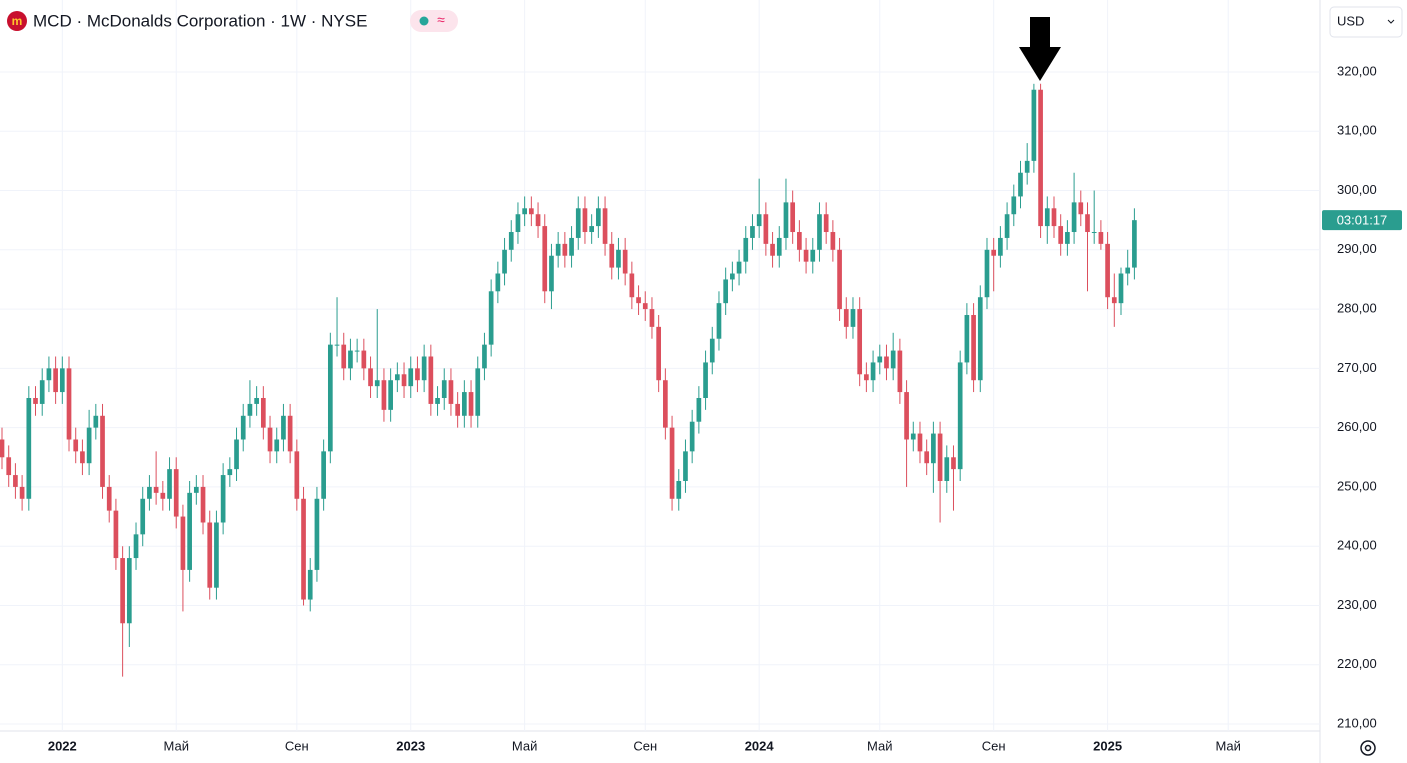  What do you see at coordinates (1357, 722) in the screenshot?
I see `y-tick-label: 210,00` at bounding box center [1357, 722].